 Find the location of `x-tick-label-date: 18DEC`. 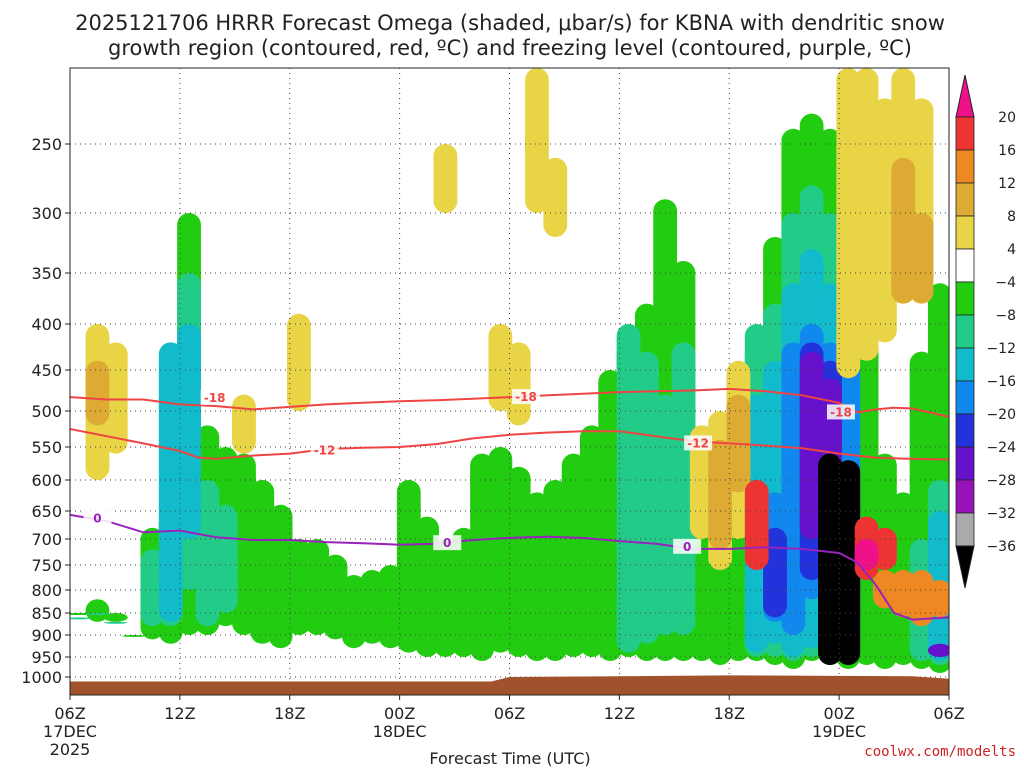

x-tick-label-date: 18DEC is located at coordinates (400, 731).